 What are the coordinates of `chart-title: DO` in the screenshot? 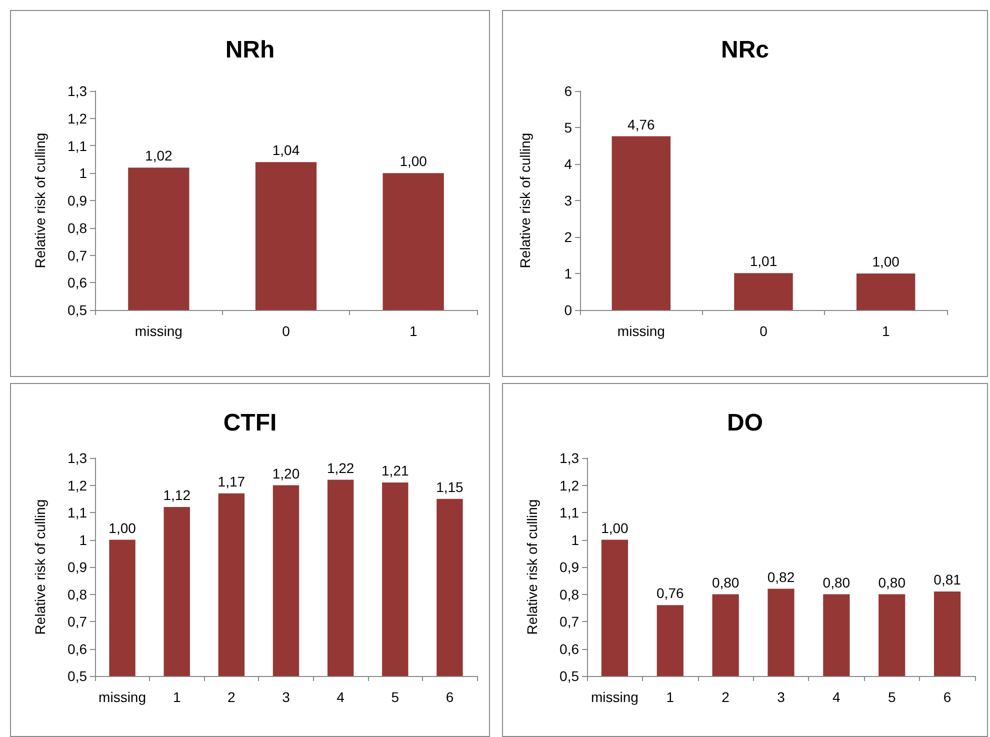 It's located at (745, 423).